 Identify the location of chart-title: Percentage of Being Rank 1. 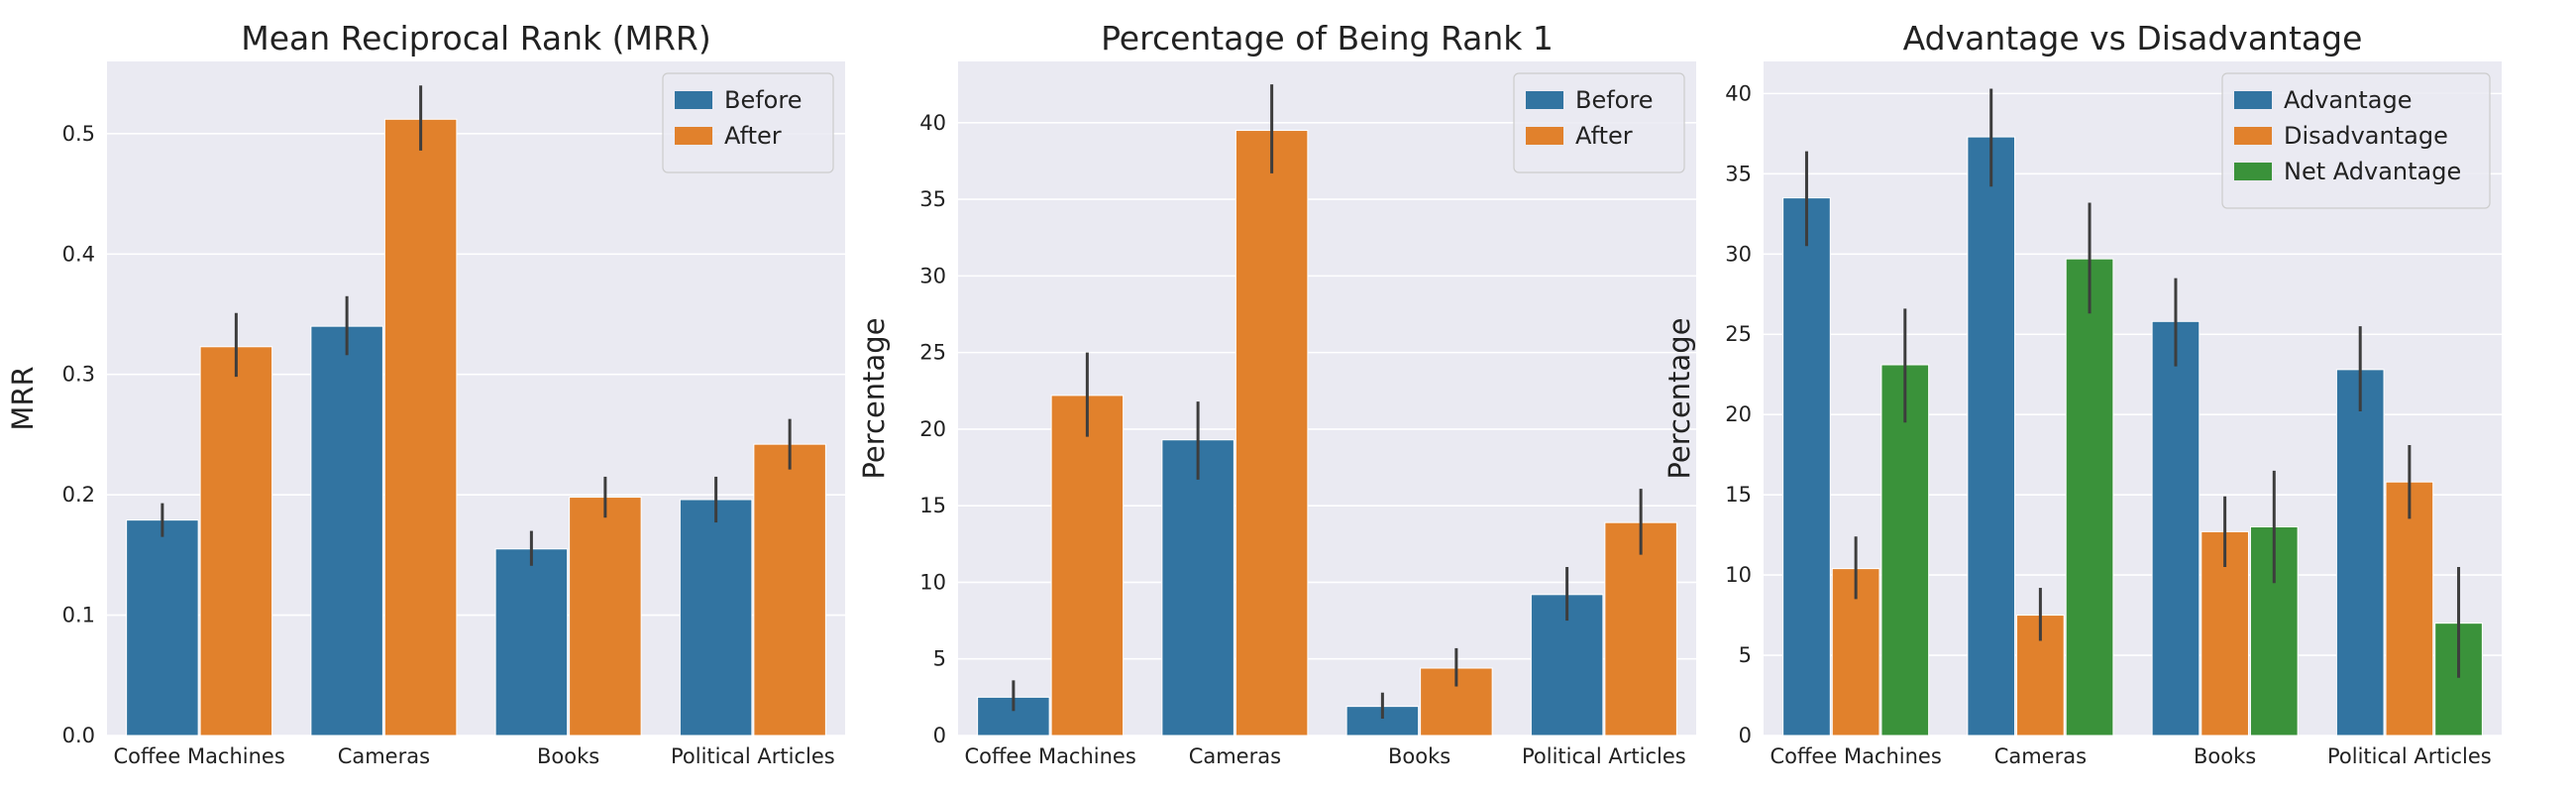
(1327, 38).